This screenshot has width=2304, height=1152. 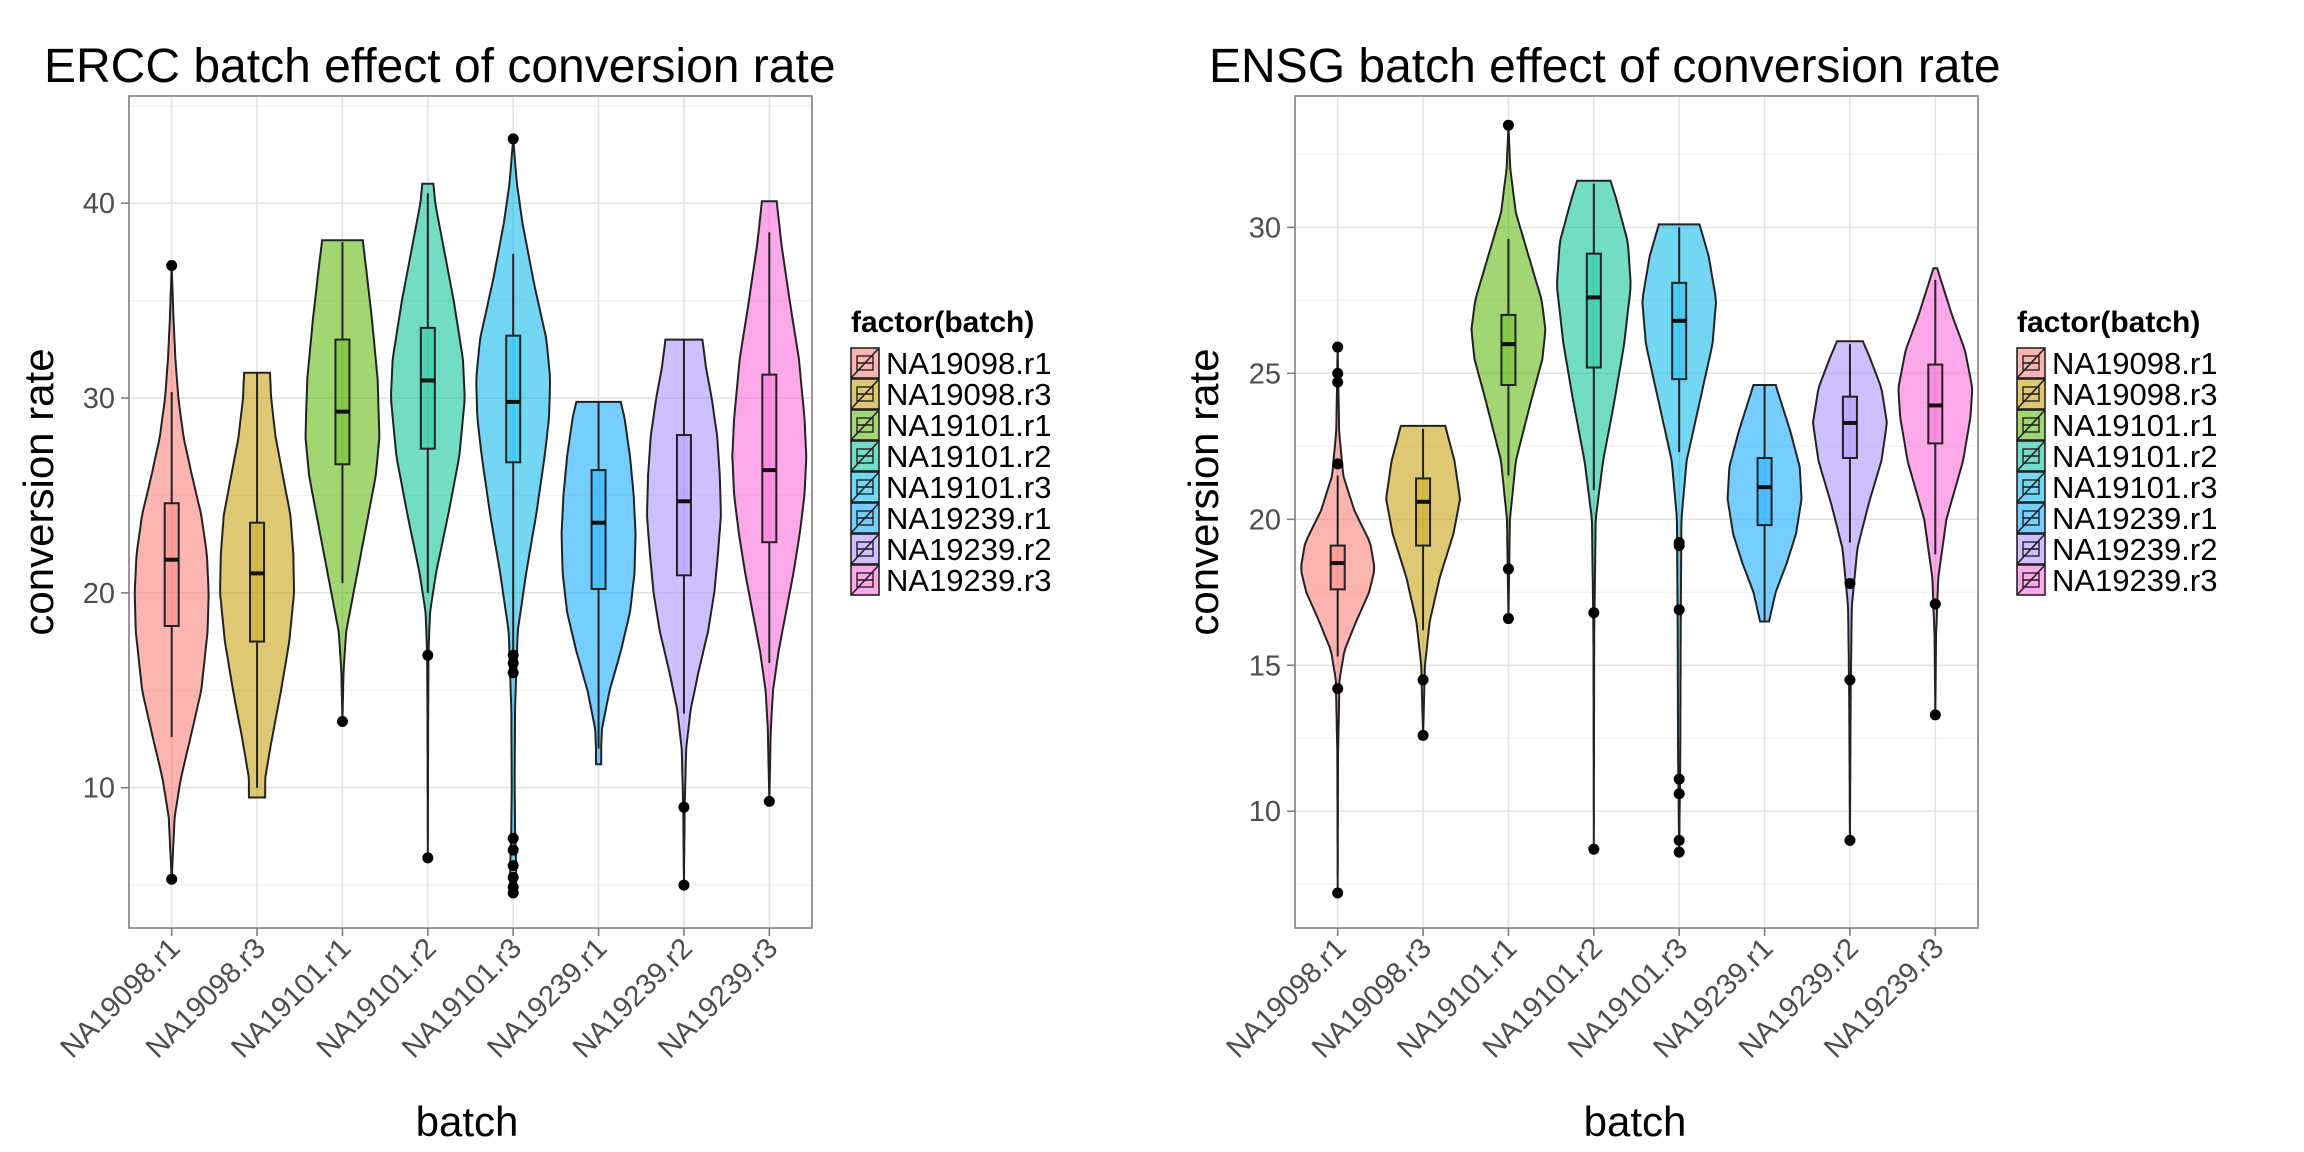 What do you see at coordinates (1203, 491) in the screenshot?
I see `y-axis-title: conversion rate` at bounding box center [1203, 491].